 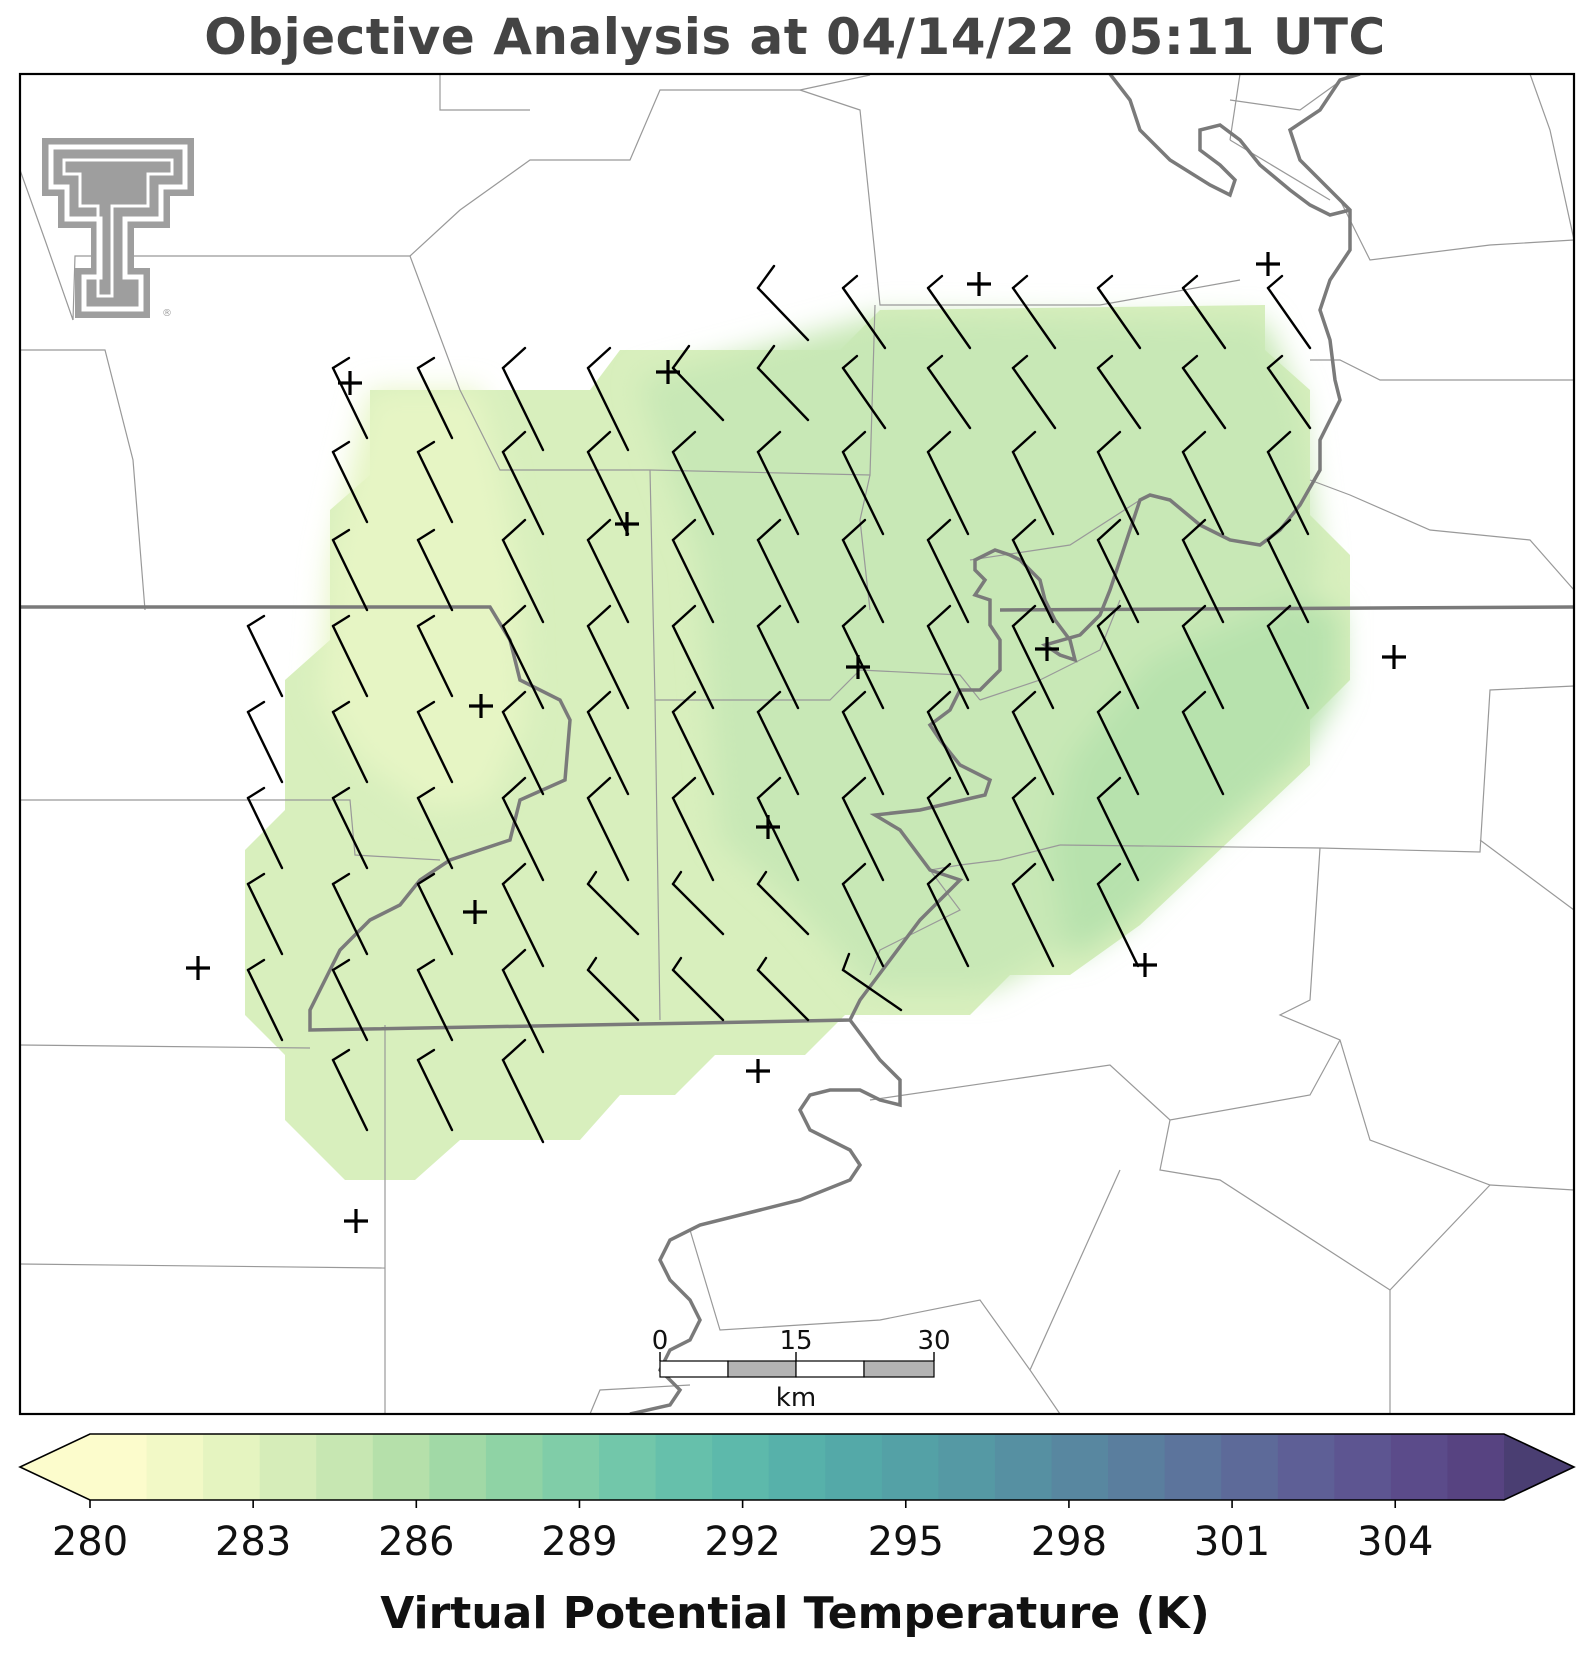 I want to click on colorbar-tick-label: 292, so click(x=742, y=1542).